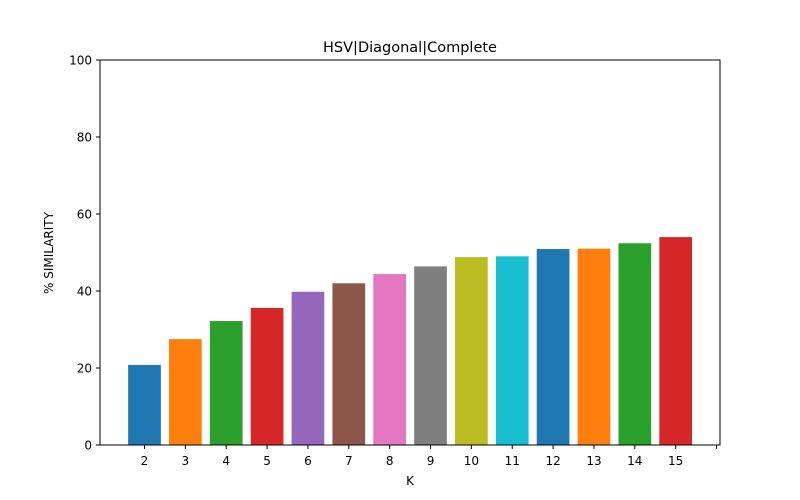  What do you see at coordinates (186, 461) in the screenshot?
I see `x-tick-label-3: 3` at bounding box center [186, 461].